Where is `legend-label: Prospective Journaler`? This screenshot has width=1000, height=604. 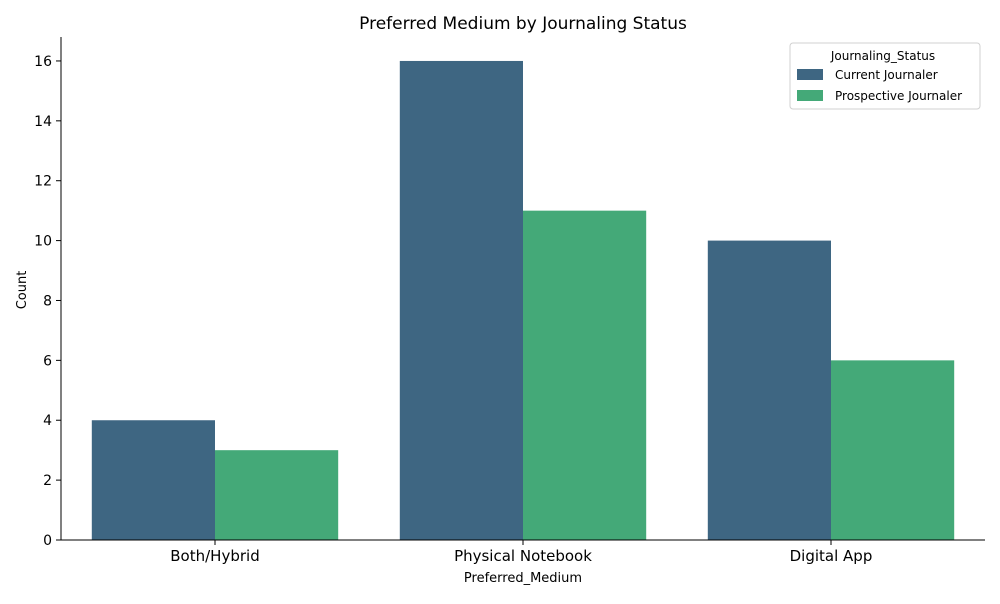 legend-label: Prospective Journaler is located at coordinates (898, 96).